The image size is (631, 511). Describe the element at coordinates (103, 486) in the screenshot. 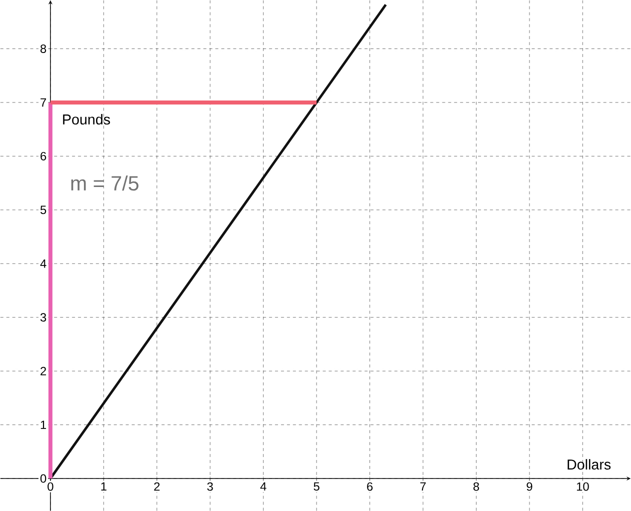

I see `x-tick-label: 1` at that location.